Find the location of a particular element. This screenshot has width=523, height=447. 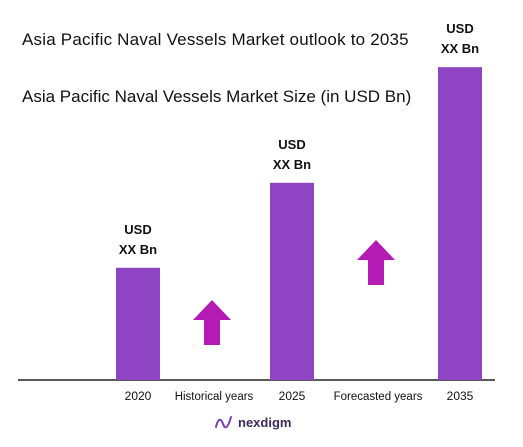

data-label-2035-line2: XX Bn is located at coordinates (460, 48).